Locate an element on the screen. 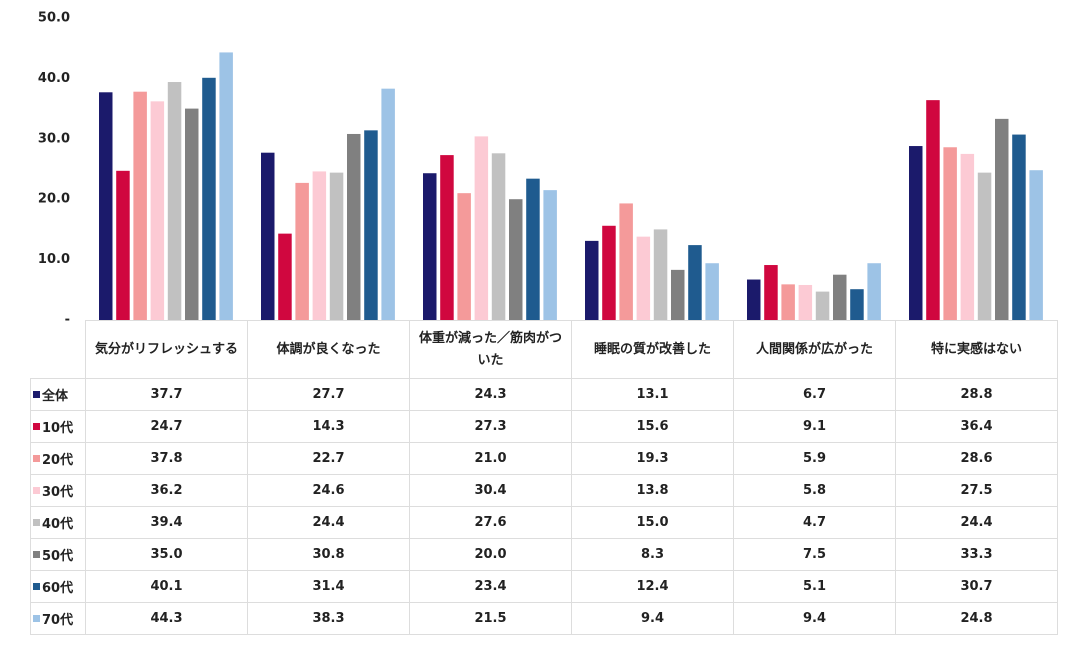 The image size is (1076, 645). value-cell: 36.4 is located at coordinates (976, 426).